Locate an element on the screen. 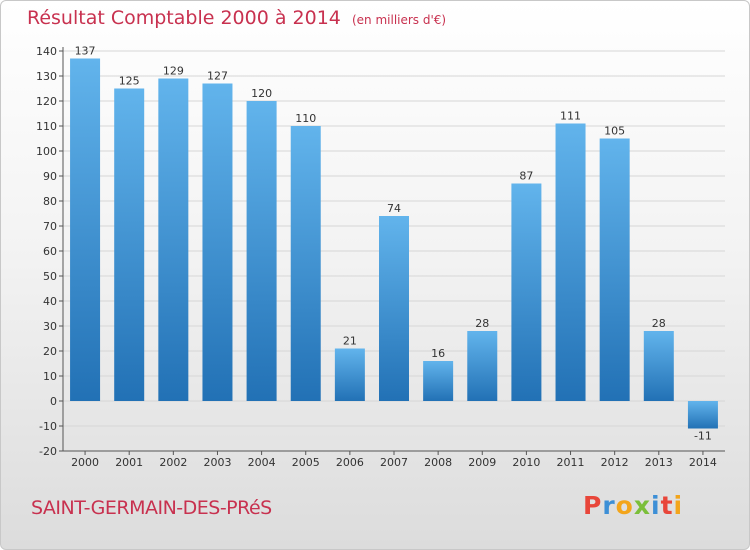 This screenshot has width=750, height=550. x-tick-label: 2012 is located at coordinates (615, 462).